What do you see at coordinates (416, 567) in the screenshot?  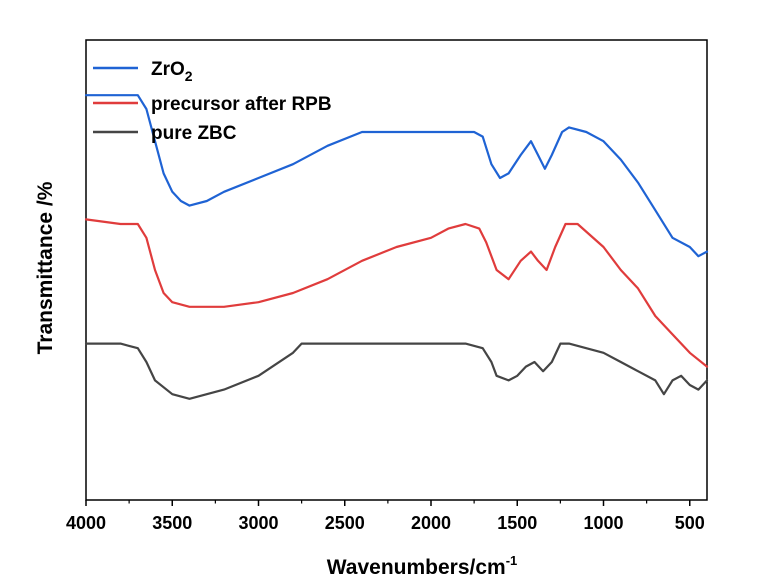 I see `x-axis-label-main: Wavenumbers/cm` at bounding box center [416, 567].